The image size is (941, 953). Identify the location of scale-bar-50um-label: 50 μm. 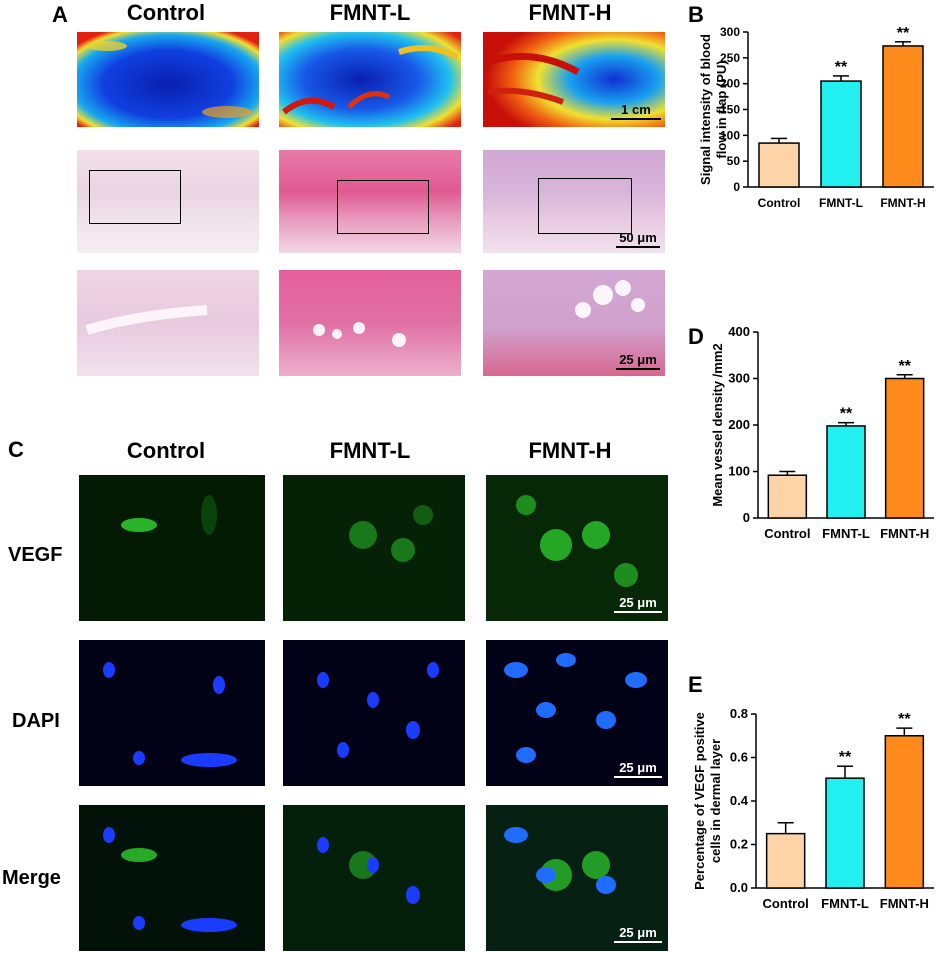
(638, 237).